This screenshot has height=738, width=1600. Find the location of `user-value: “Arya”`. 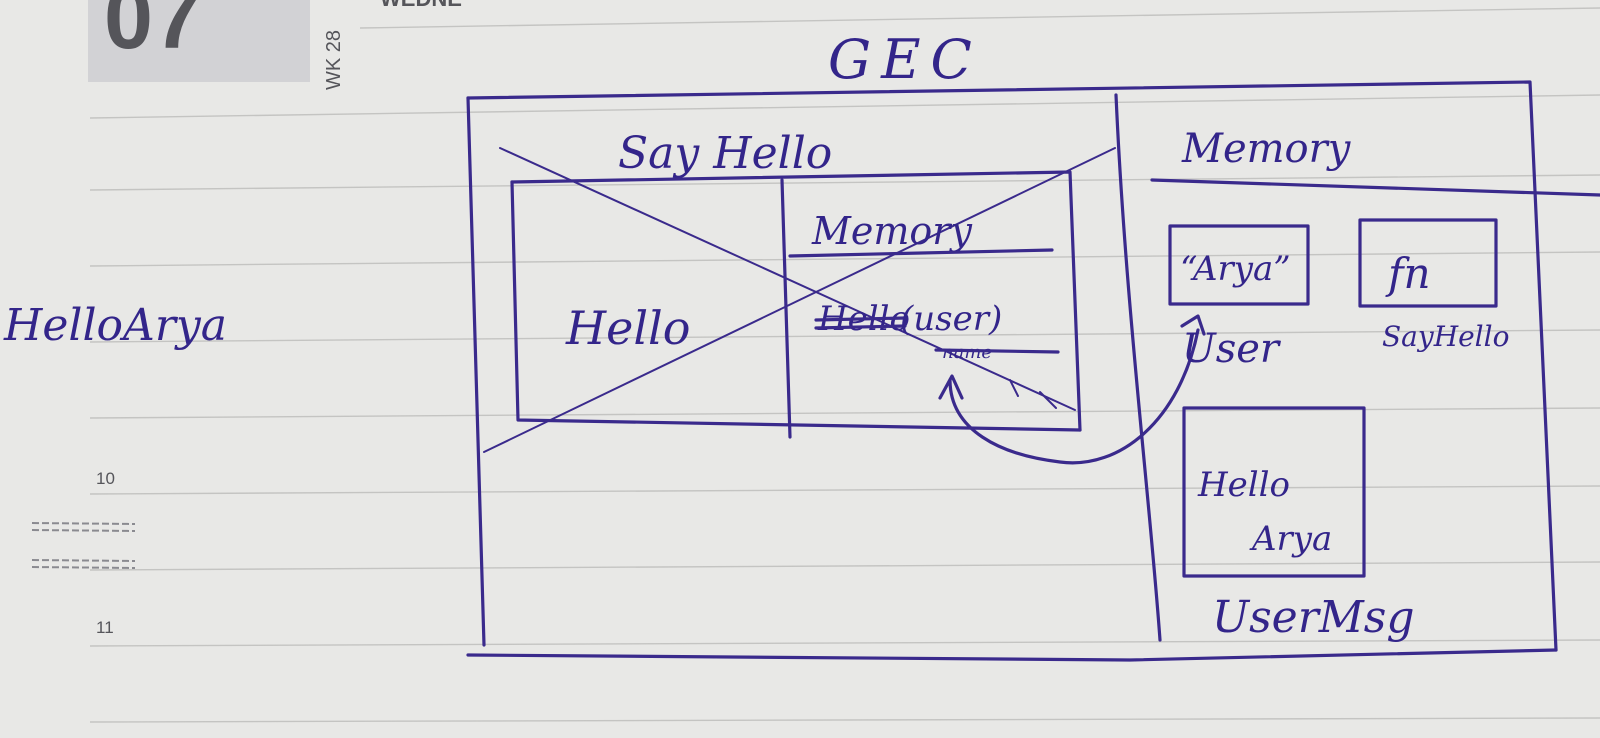

user-value: “Arya” is located at coordinates (1235, 269).